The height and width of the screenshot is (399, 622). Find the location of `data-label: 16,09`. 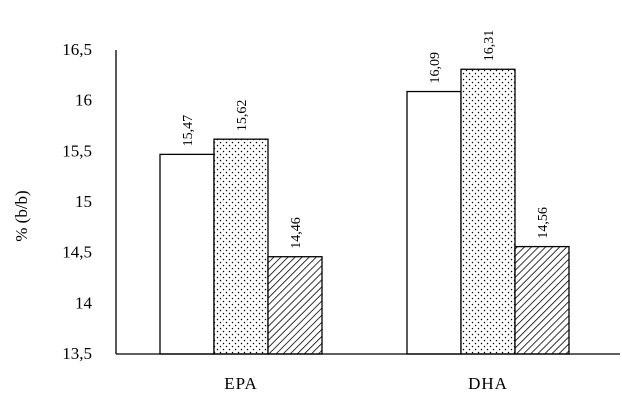

data-label: 16,09 is located at coordinates (435, 68).